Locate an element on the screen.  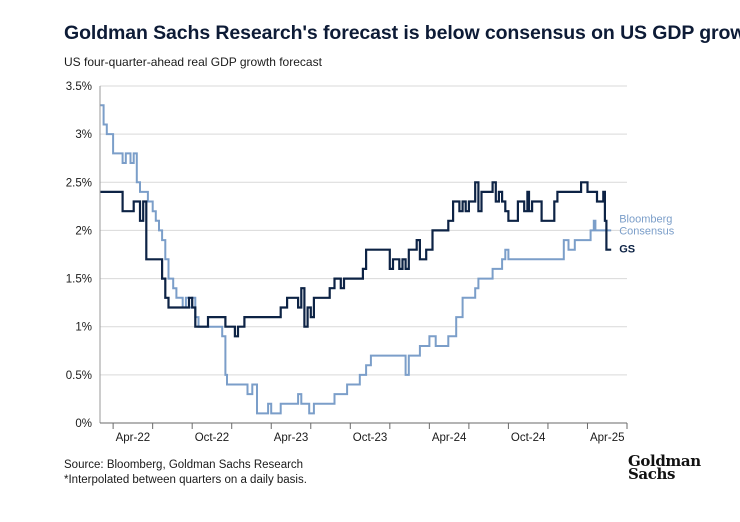
y-tick-label: 3.5% is located at coordinates (79, 87).